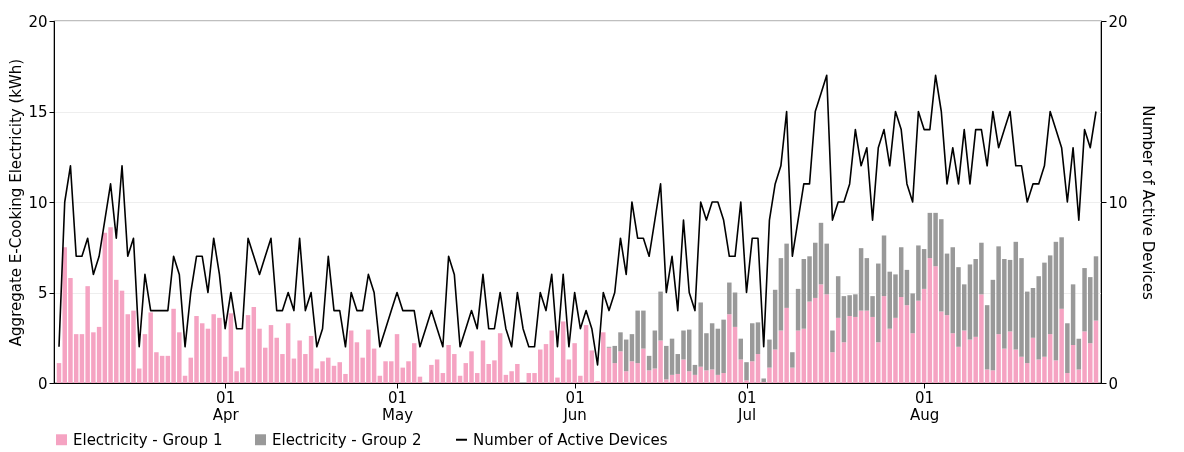 The height and width of the screenshot is (452, 1184). I want to click on y-tick-label: 10, so click(38, 202).